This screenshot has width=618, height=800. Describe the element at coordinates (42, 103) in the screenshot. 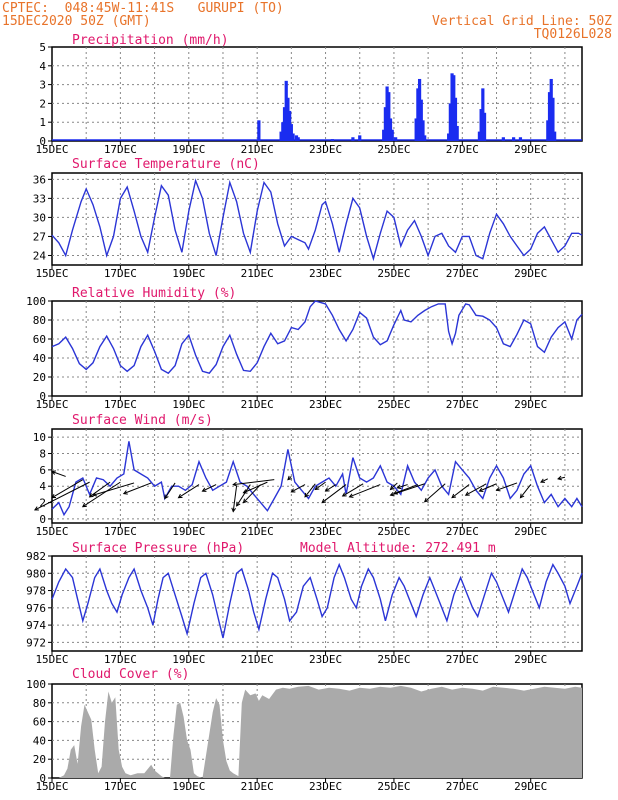

I see `y-tick-label: 2` at that location.